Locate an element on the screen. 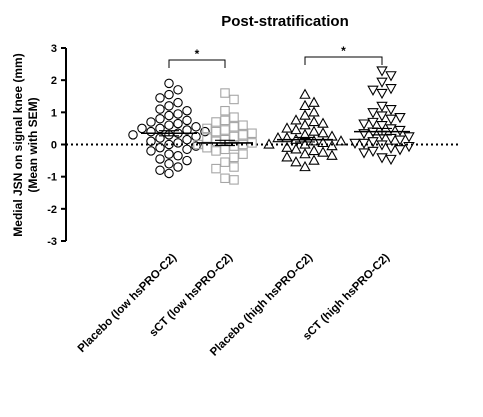 The width and height of the screenshot is (483, 417). y-tick-label: -1 is located at coordinates (52, 178).